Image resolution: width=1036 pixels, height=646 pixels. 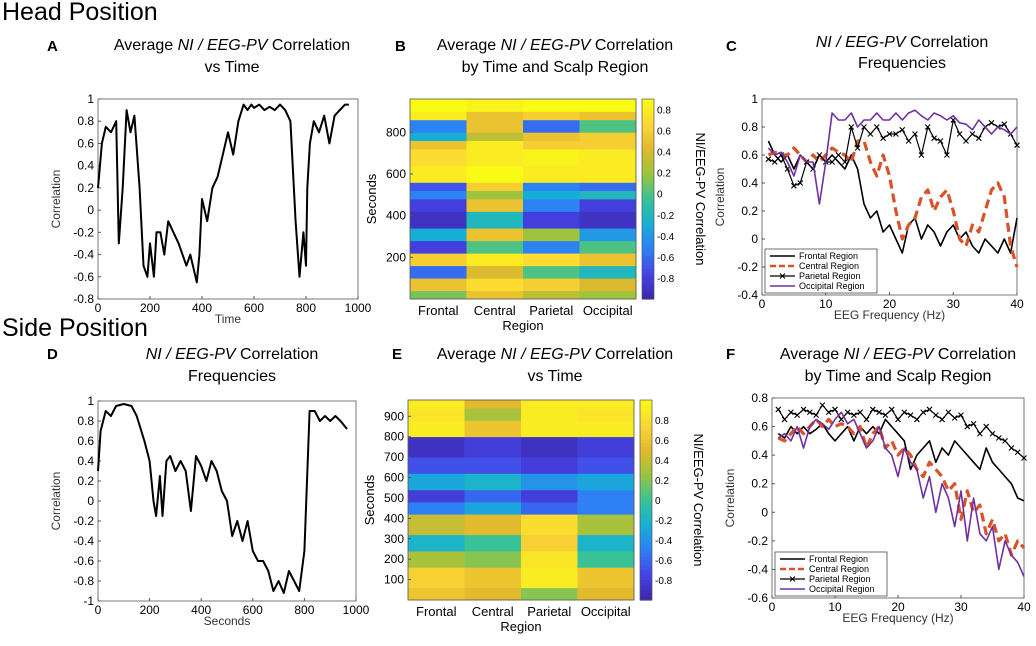 I want to click on x-tick-label: 800, so click(x=304, y=610).